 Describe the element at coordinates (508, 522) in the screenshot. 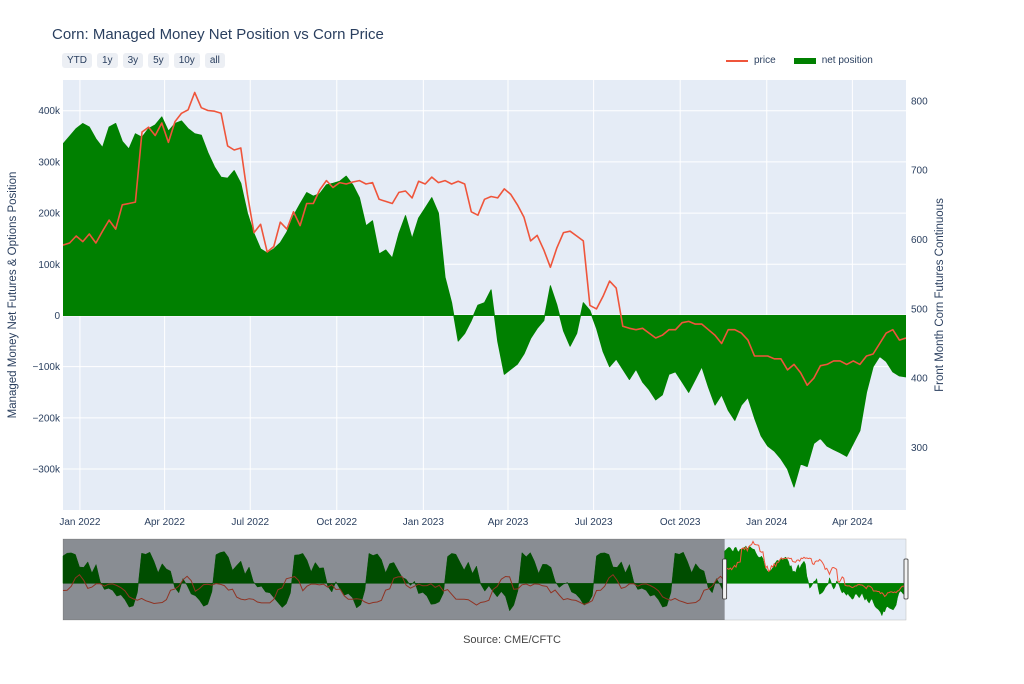

I see `x-tick-label: Apr 2023` at that location.